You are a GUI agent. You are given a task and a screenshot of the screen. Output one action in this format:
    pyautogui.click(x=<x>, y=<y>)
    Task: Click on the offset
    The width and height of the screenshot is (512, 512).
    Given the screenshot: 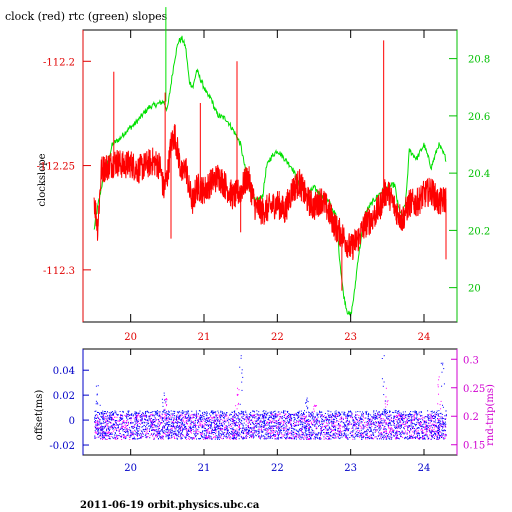 What is the action you would take?
    pyautogui.click(x=270, y=397)
    